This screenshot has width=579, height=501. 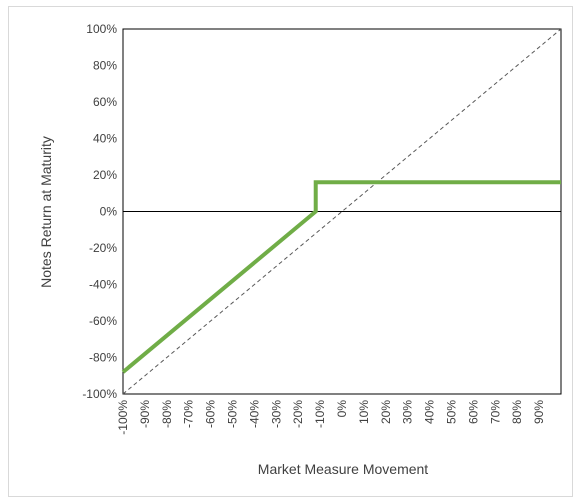 I want to click on x-tick-label: 80%, so click(x=517, y=412).